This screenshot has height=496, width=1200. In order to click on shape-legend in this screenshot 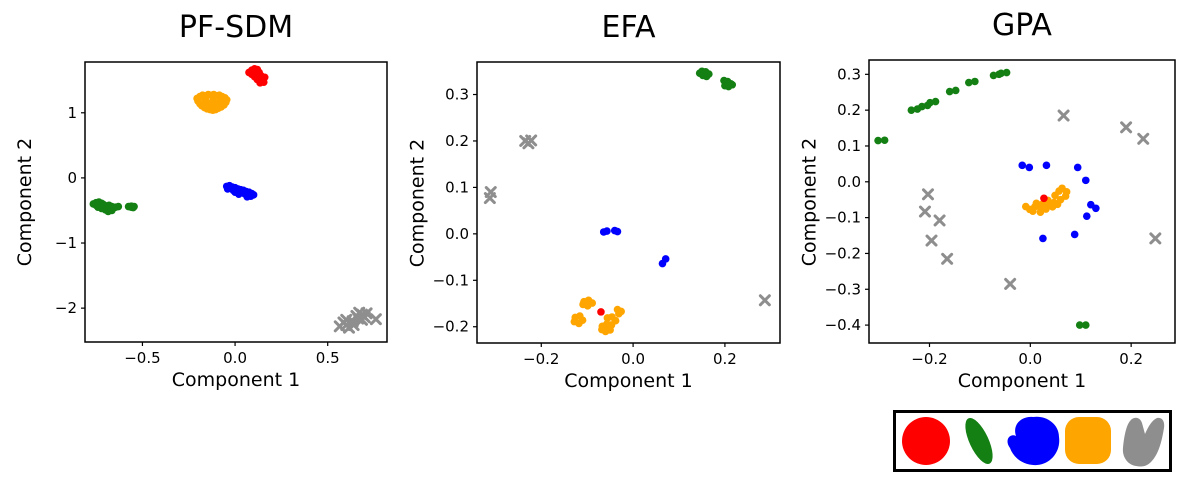, I will do `click(1032, 441)`.